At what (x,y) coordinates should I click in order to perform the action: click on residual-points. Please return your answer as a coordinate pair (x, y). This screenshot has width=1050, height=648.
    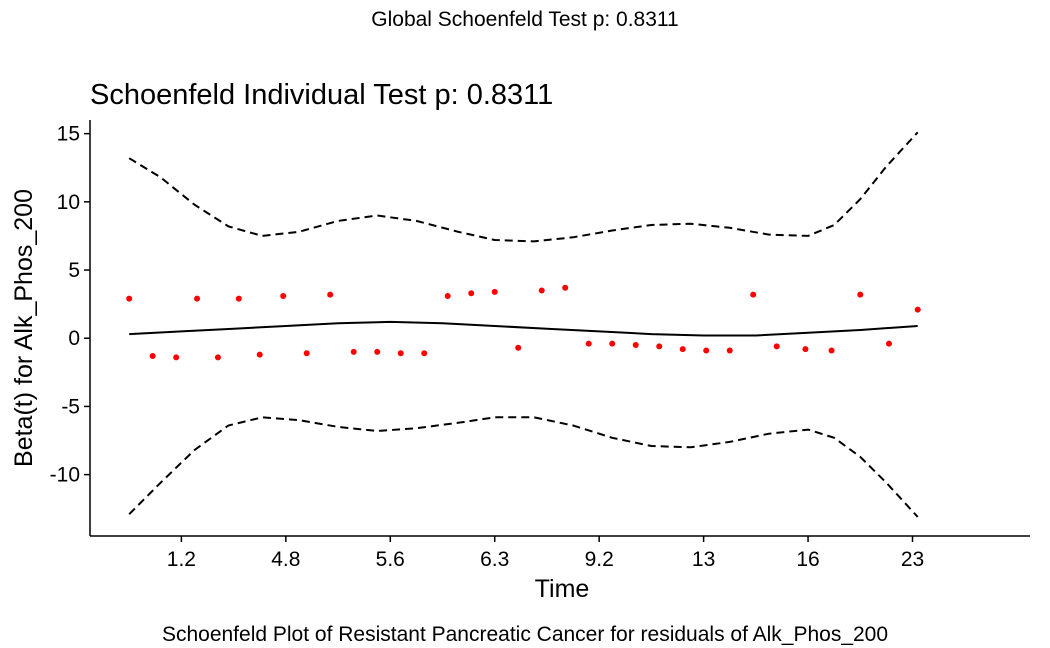
    Looking at the image, I should click on (523, 322).